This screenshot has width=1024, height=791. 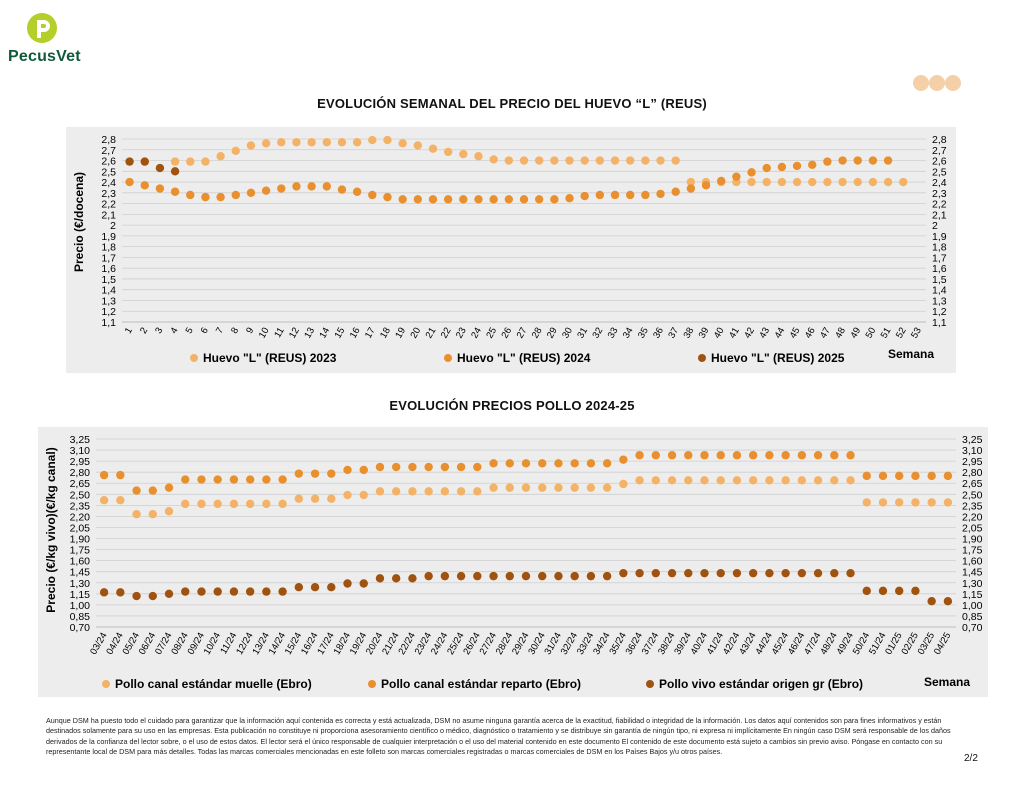 I want to click on y-tick-label-right: 2,1, so click(x=939, y=215).